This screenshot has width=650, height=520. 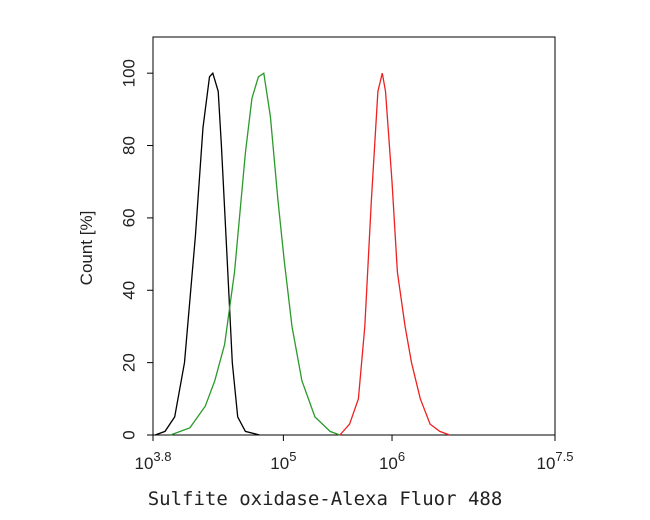 I want to click on y-tick-label: 60, so click(x=128, y=217).